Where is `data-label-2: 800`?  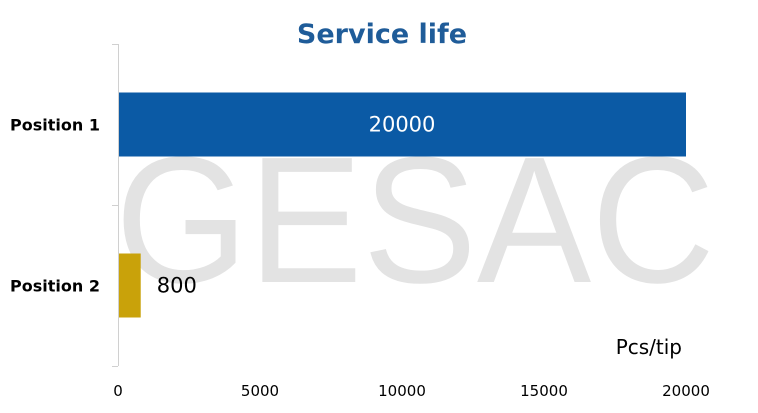 data-label-2: 800 is located at coordinates (177, 286).